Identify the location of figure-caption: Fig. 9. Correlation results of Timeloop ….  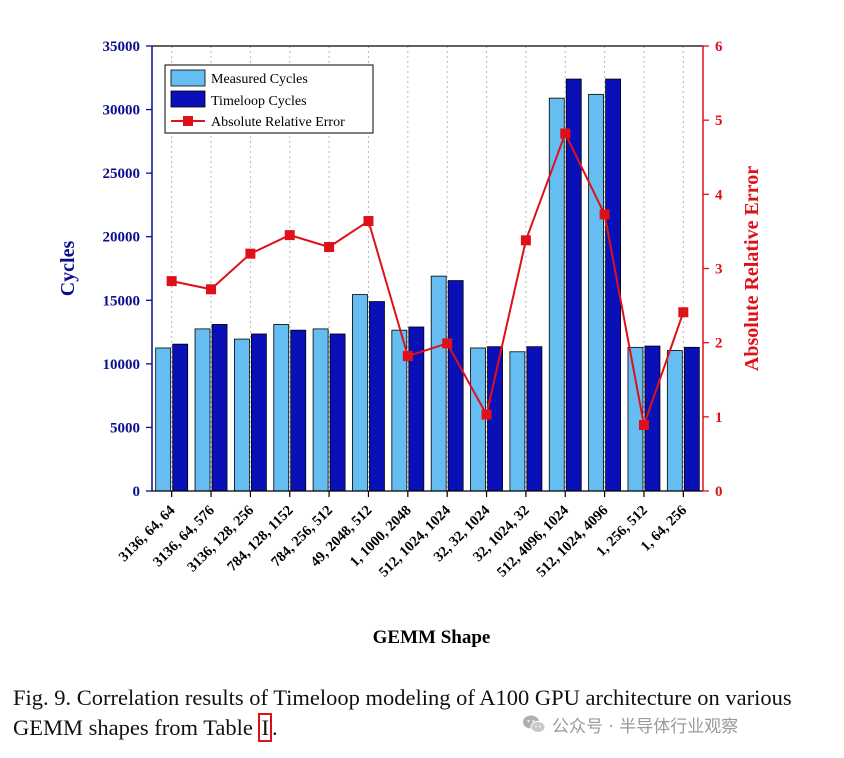
(413, 713).